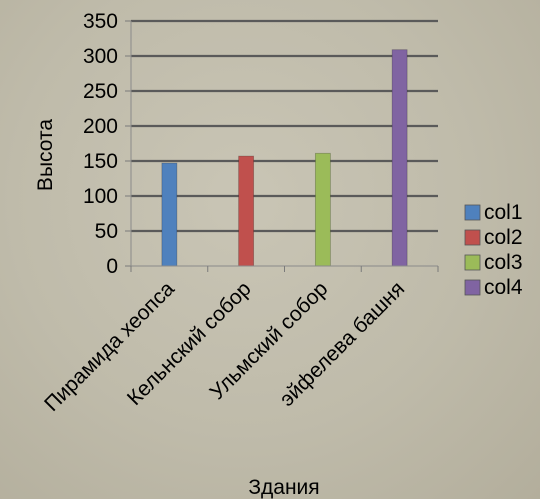  Describe the element at coordinates (472, 287) in the screenshot. I see `legend-swatch-col4` at that location.